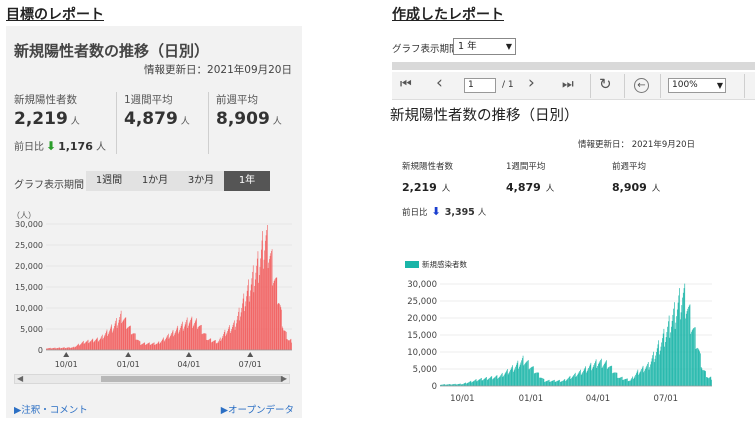 This screenshot has width=755, height=426. I want to click on scroll-thumb, so click(192, 379).